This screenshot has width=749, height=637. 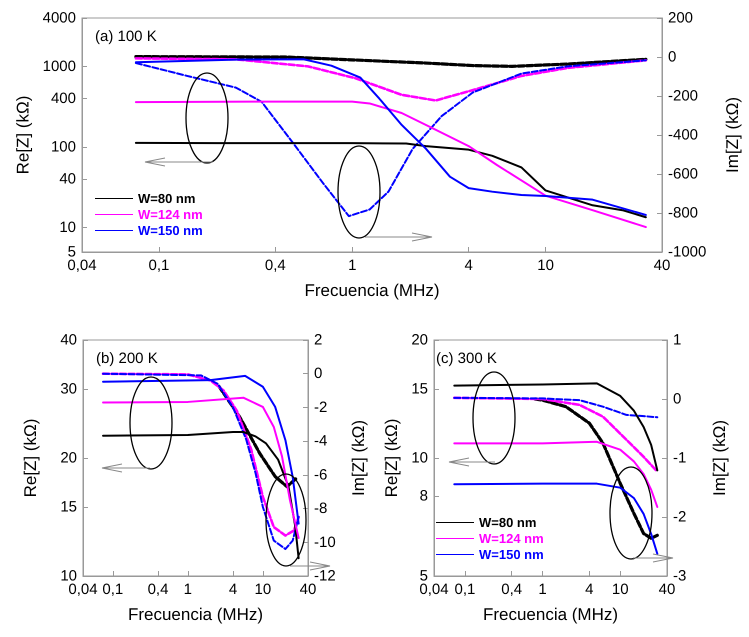 I want to click on y2-tick-label: -1, so click(x=679, y=458).